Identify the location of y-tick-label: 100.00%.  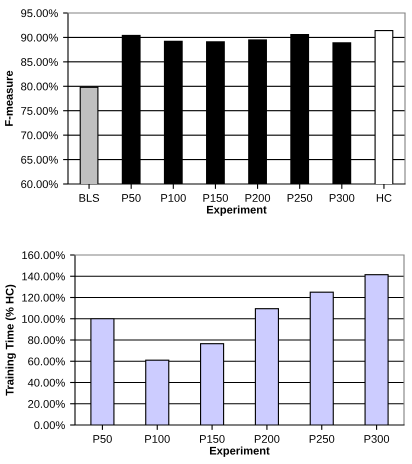
(43, 319).